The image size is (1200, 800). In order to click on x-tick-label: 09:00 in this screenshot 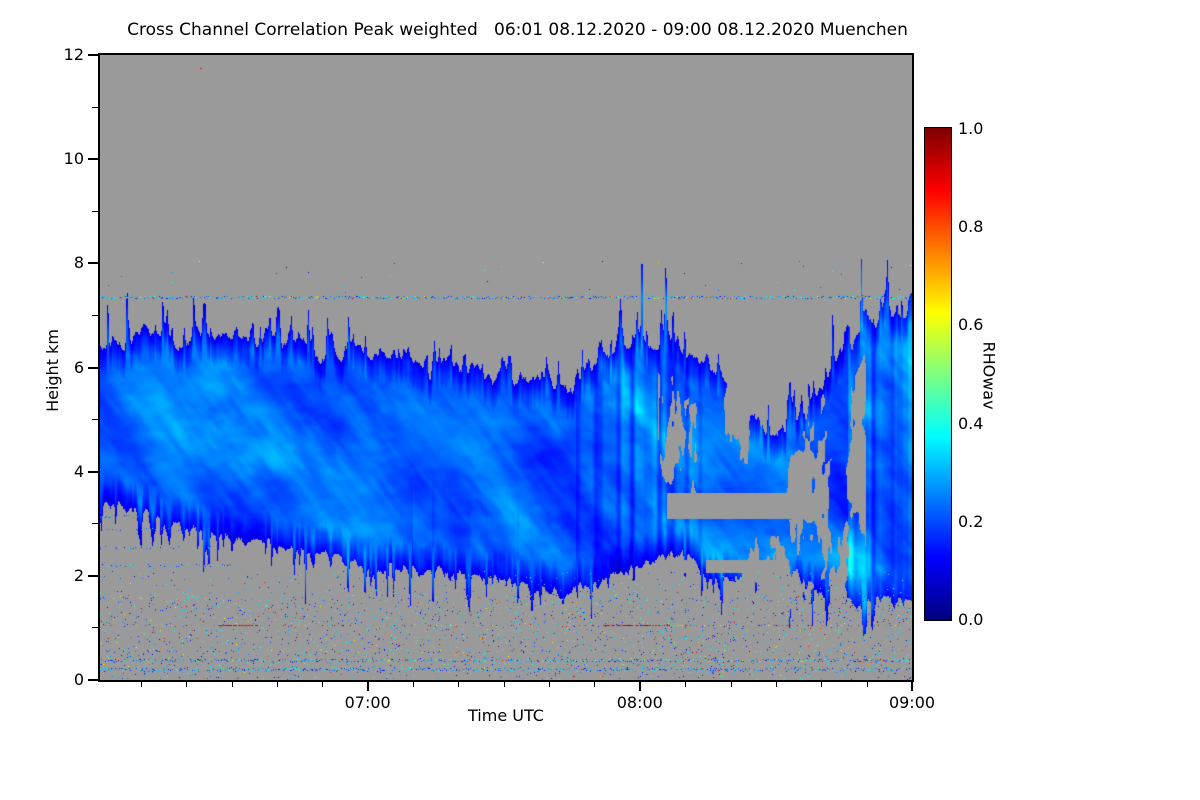, I will do `click(912, 702)`.